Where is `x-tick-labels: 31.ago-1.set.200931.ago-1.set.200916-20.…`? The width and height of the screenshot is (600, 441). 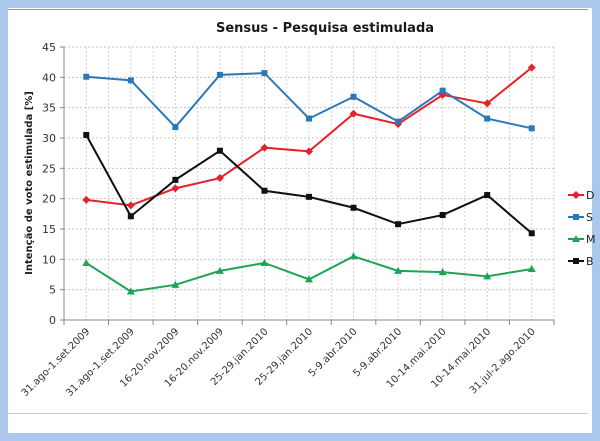
x-tick-labels: 31.ago-1.set.200931.ago-1.set.200916-20.… is located at coordinates (279, 362).